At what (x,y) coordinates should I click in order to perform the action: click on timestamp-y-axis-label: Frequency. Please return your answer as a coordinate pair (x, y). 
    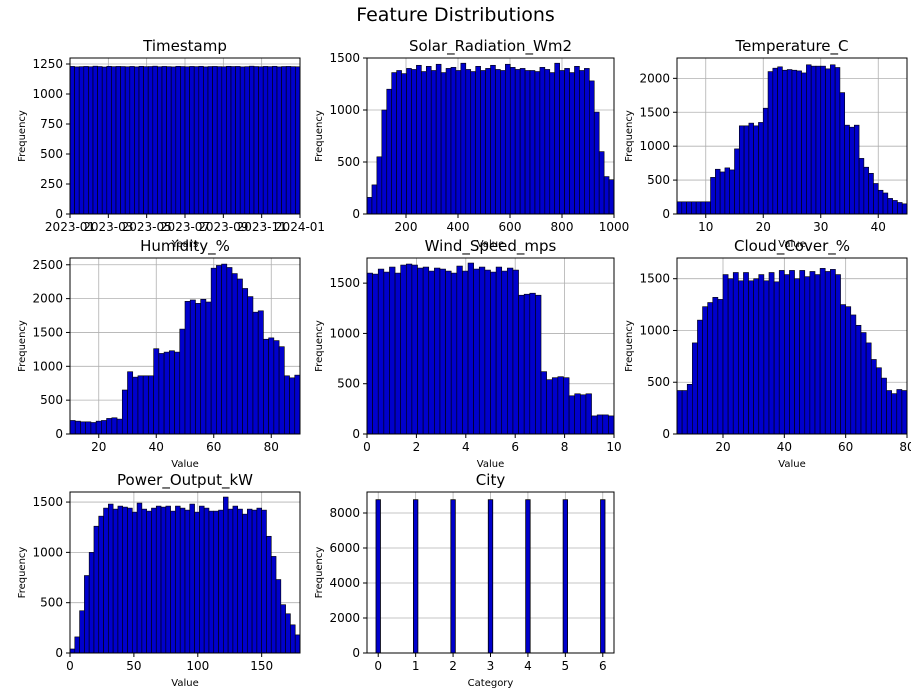
    Looking at the image, I should click on (22, 136).